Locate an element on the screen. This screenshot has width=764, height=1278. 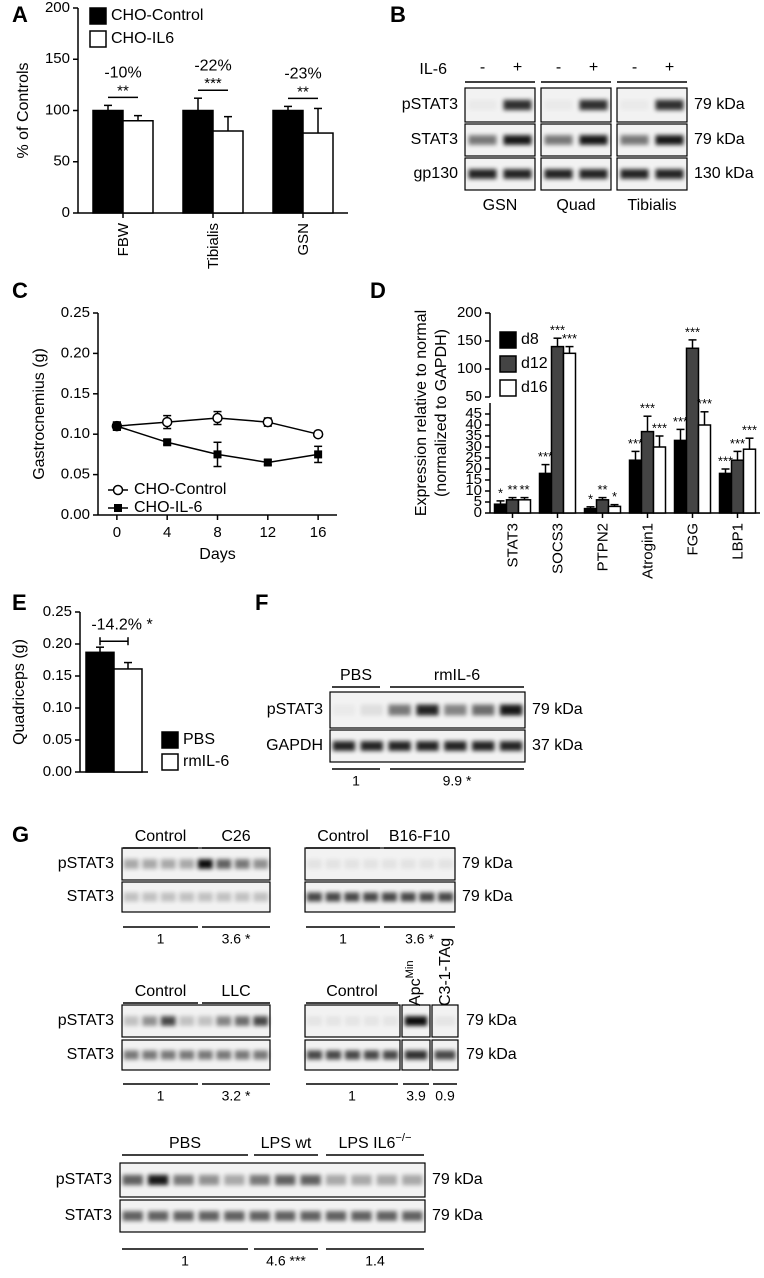
x-tick-label: 8 is located at coordinates (217, 532).